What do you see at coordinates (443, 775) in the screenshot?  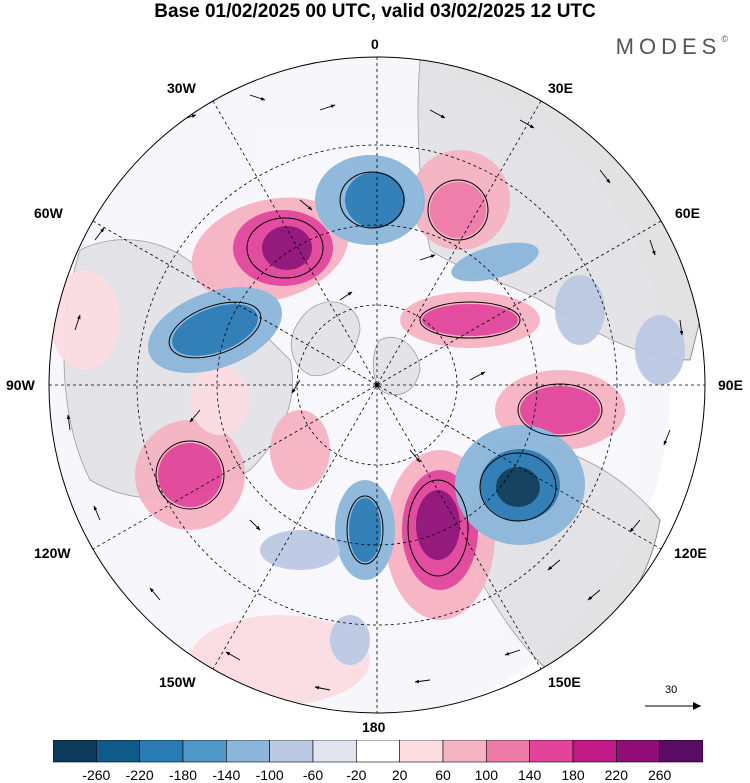 I see `colorbar-tick-label: 60` at bounding box center [443, 775].